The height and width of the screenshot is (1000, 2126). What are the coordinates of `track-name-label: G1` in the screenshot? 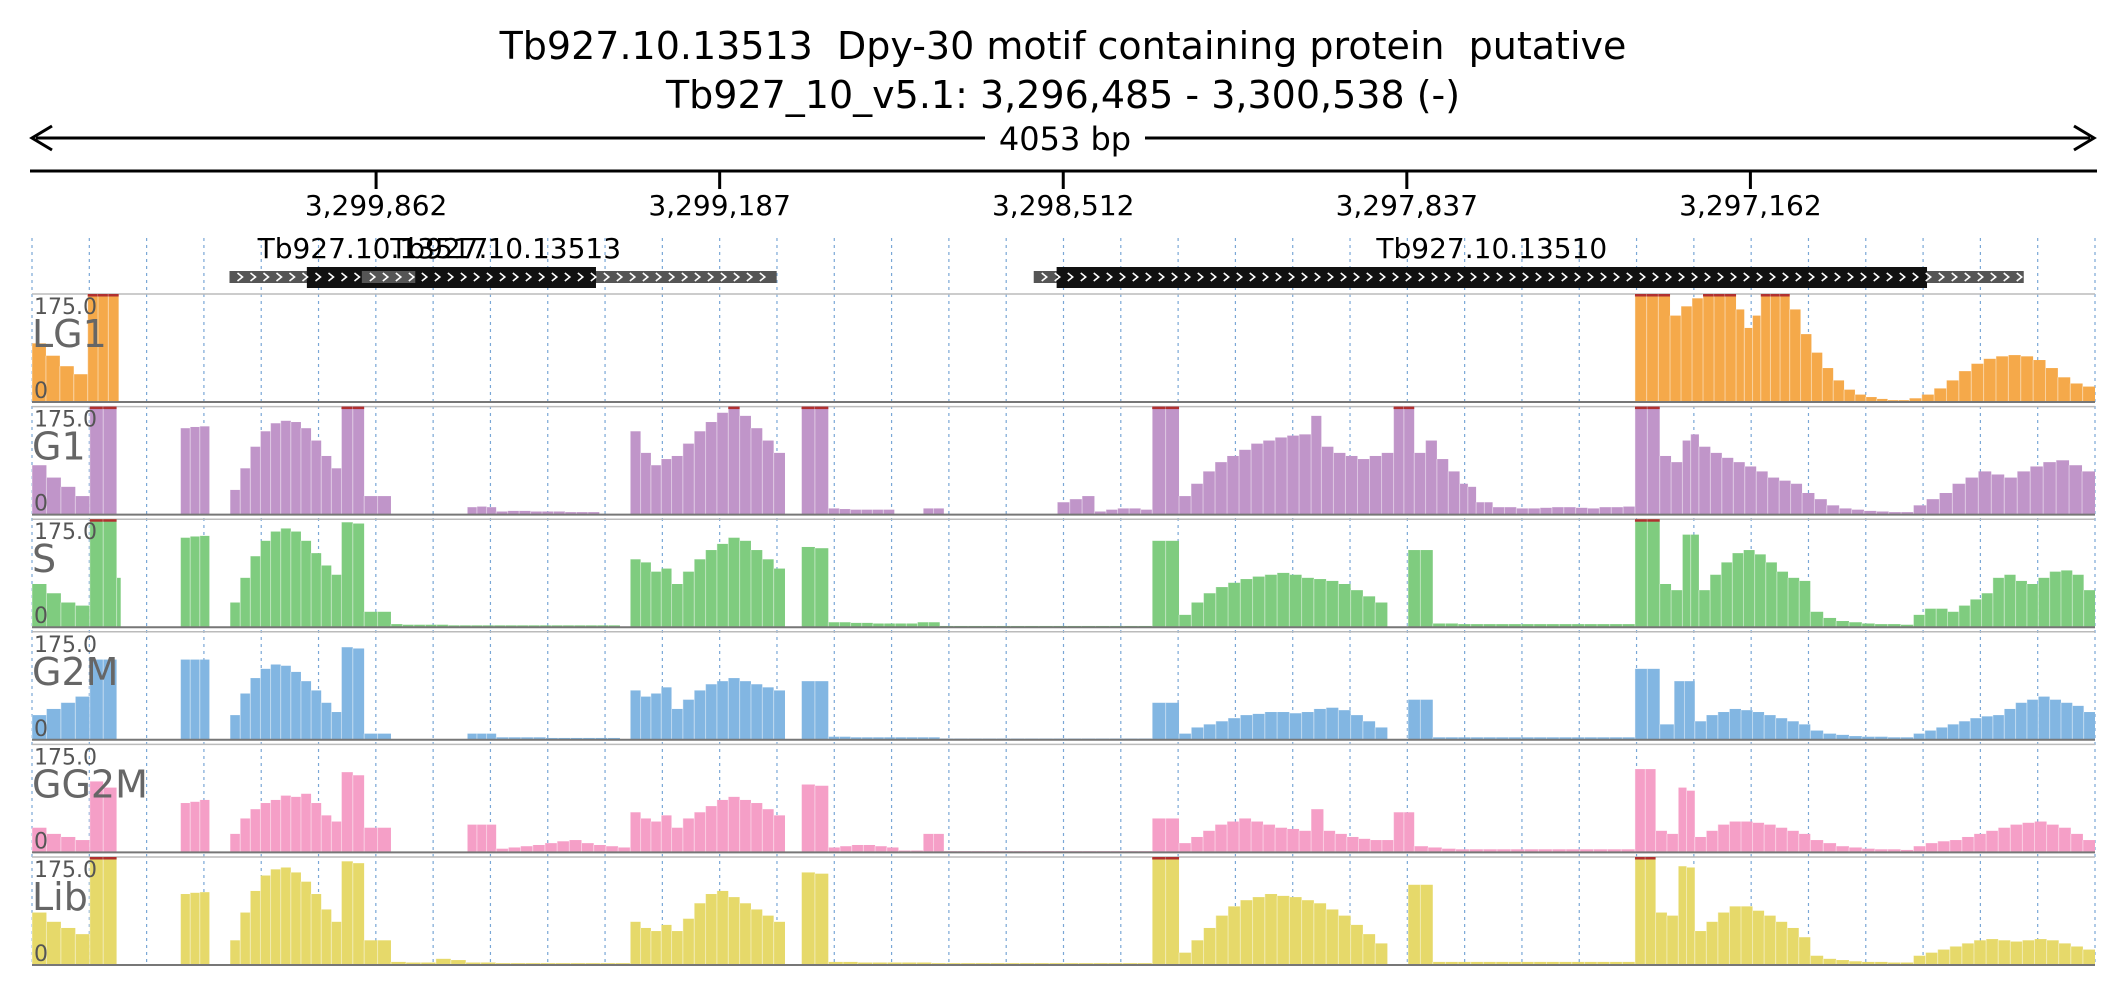 It's located at (59, 447).